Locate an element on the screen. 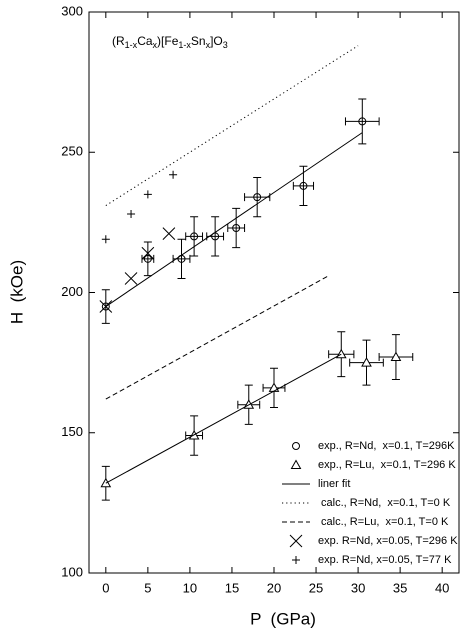 This screenshot has height=639, width=473. x-tick-label: 40 is located at coordinates (442, 587).